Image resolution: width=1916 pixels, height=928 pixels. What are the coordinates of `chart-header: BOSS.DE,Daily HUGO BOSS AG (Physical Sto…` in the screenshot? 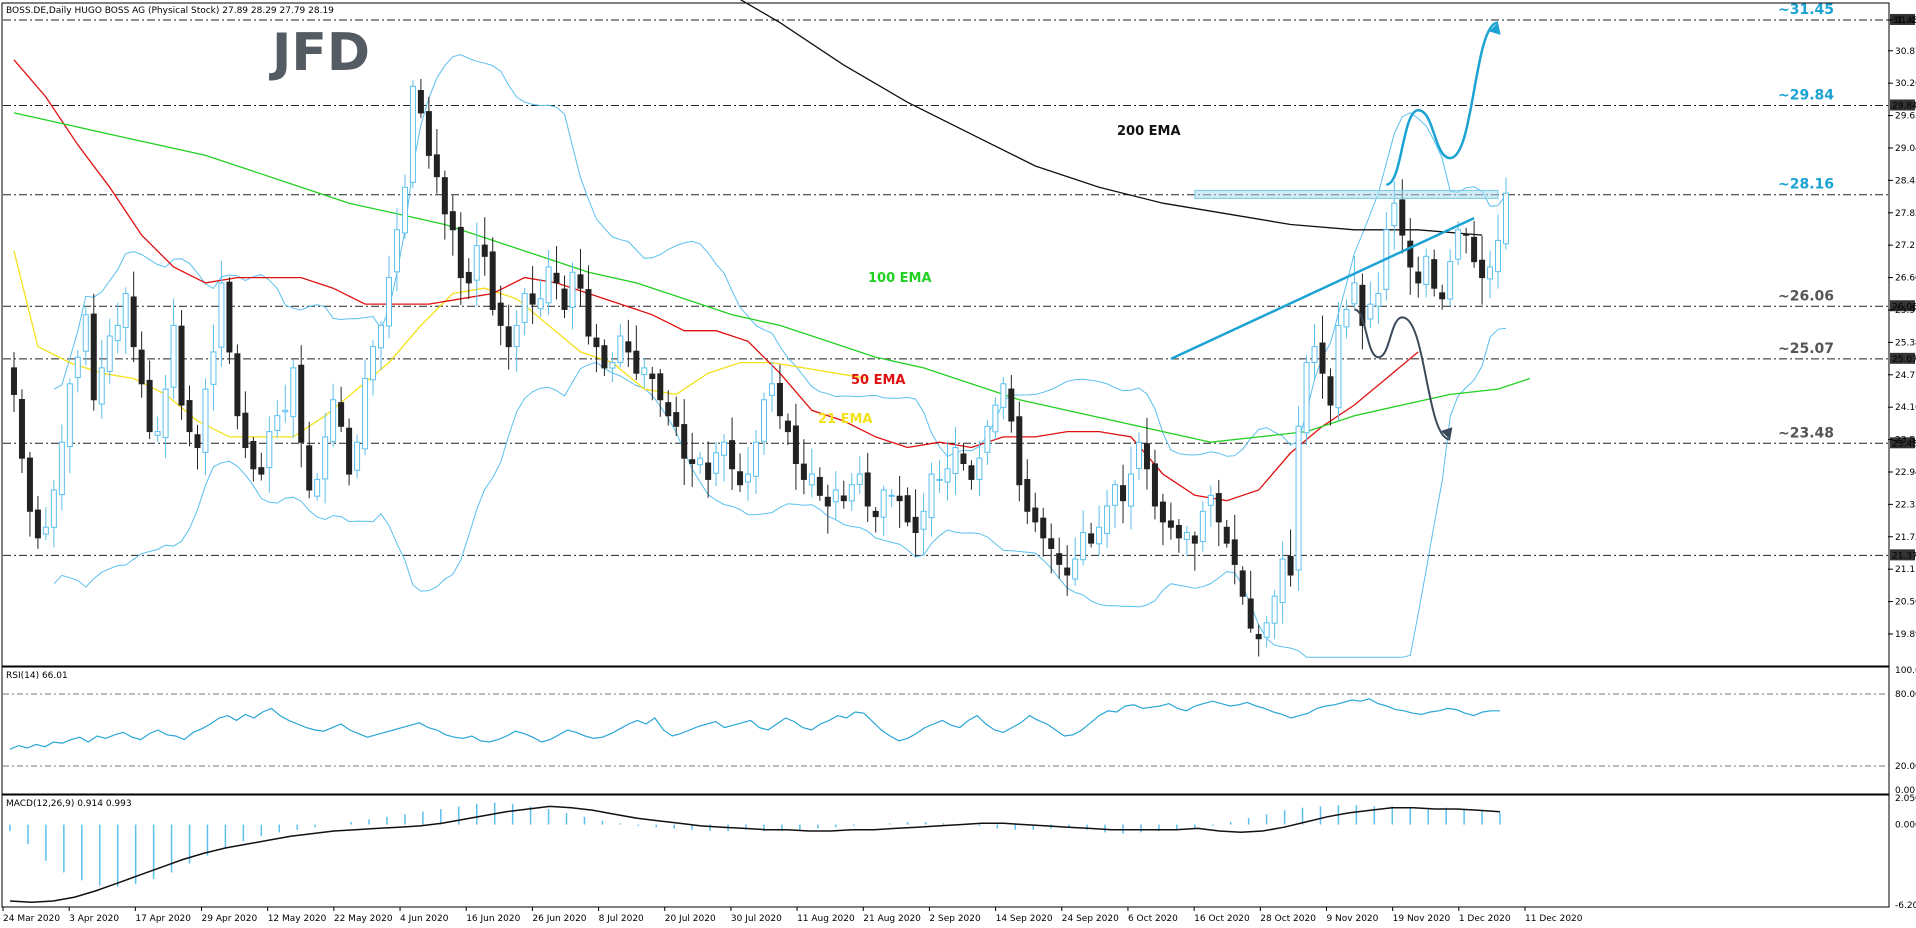 It's located at (170, 11).